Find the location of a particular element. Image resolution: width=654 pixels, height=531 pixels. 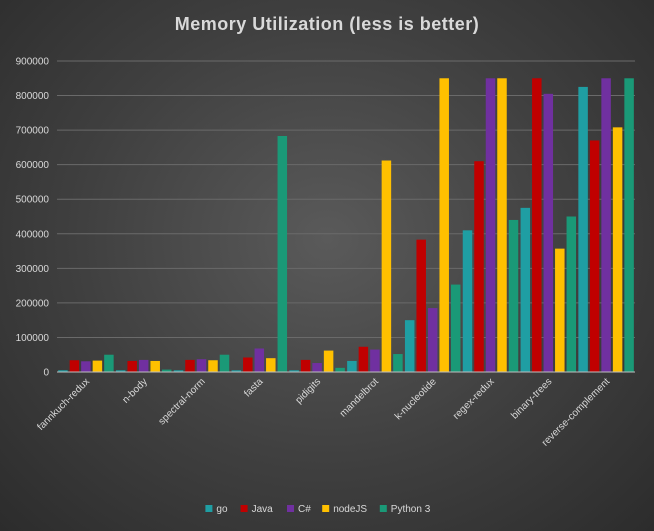

bar-python-3-n-body is located at coordinates (166, 370).